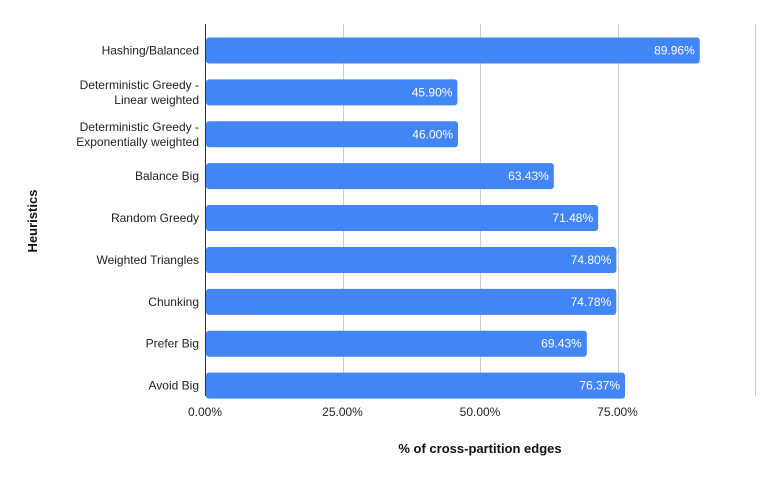 The height and width of the screenshot is (480, 779). Describe the element at coordinates (617, 412) in the screenshot. I see `x-tick-label: 75.00%` at that location.